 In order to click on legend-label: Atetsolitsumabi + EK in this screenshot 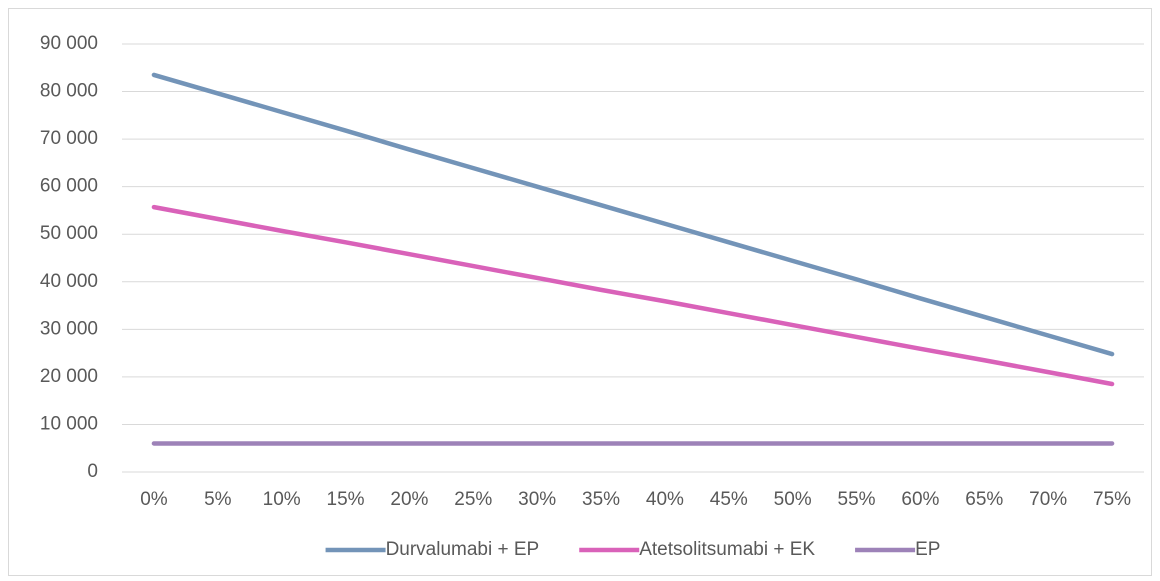, I will do `click(727, 549)`.